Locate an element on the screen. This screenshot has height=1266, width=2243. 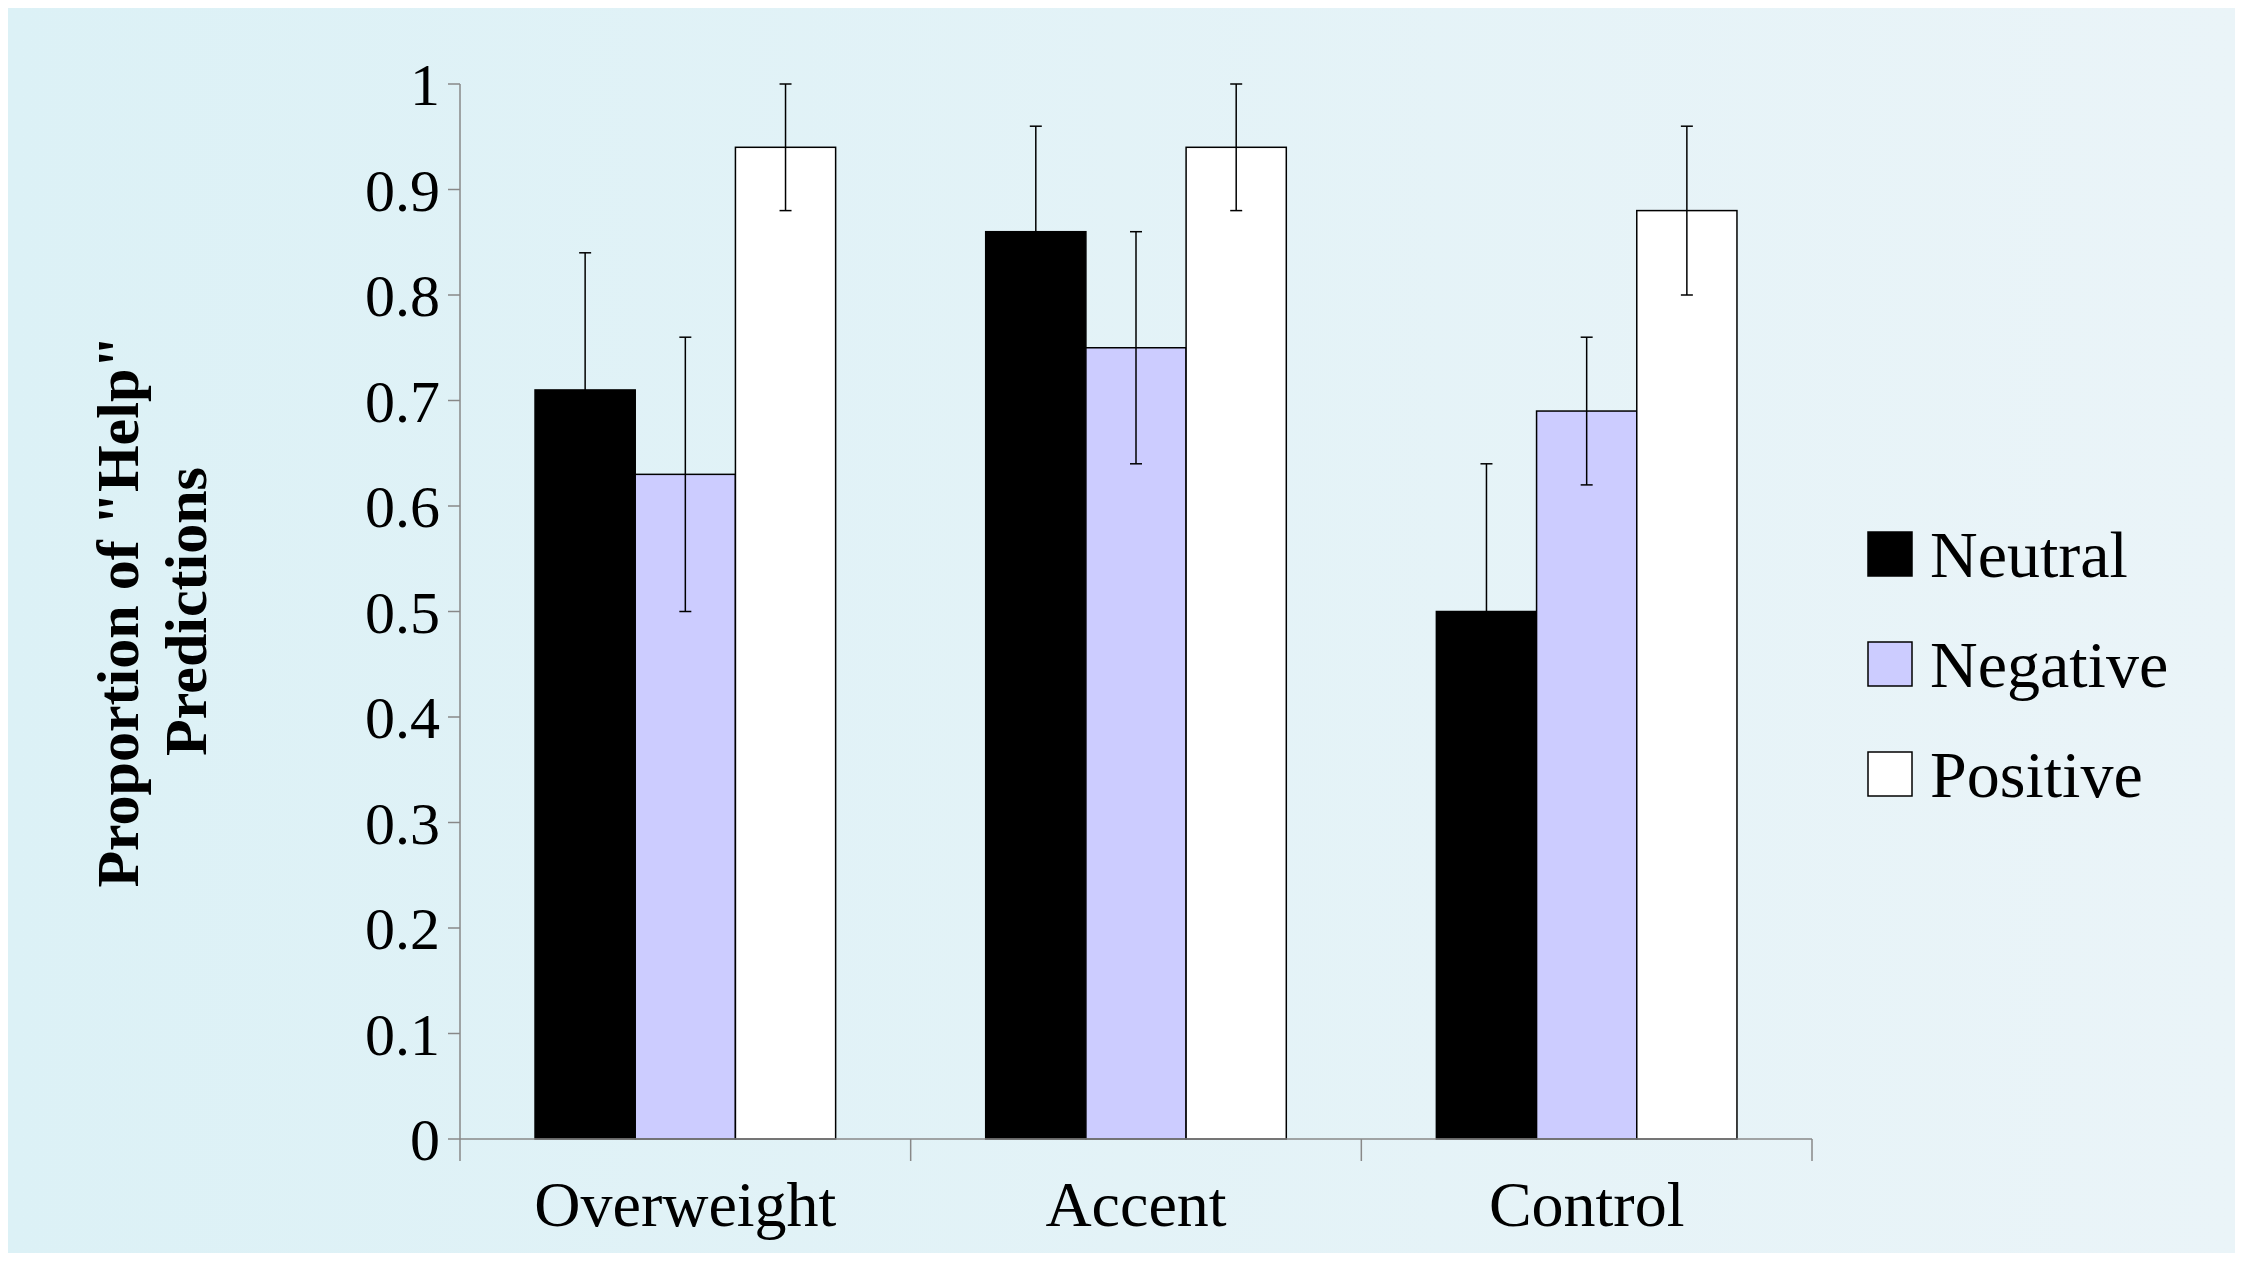
y-tick-label: 0.1 is located at coordinates (402, 1034).